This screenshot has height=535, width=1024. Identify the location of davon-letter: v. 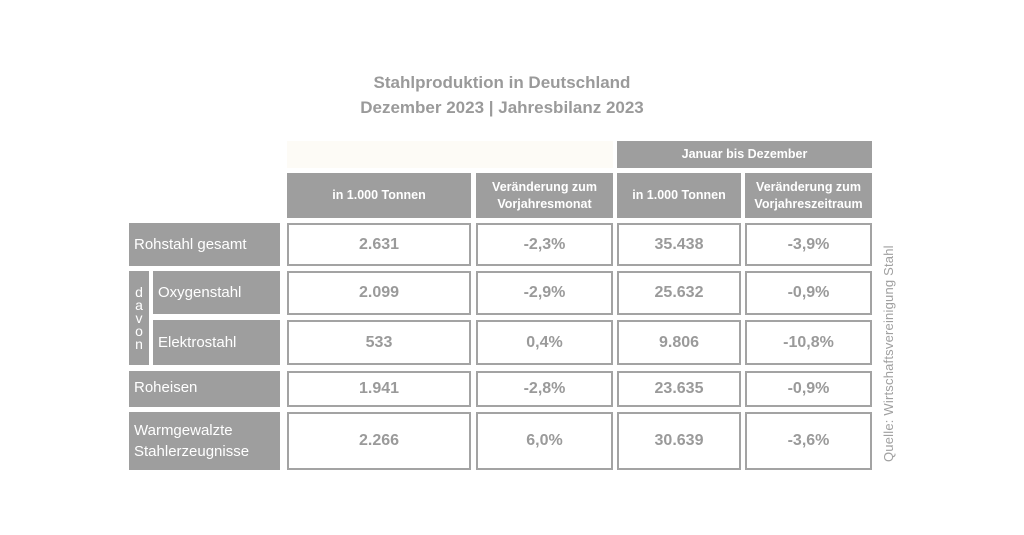
(139, 317).